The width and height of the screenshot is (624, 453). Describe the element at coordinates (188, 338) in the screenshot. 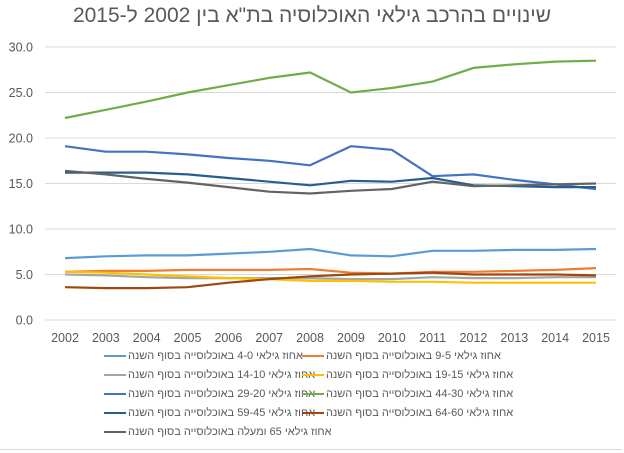

I see `x-tick-label: 2005` at that location.